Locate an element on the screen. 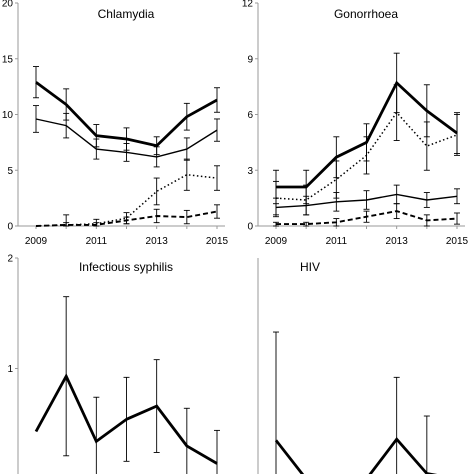 This screenshot has height=474, width=474. y-tick-label: 15 is located at coordinates (8, 59).